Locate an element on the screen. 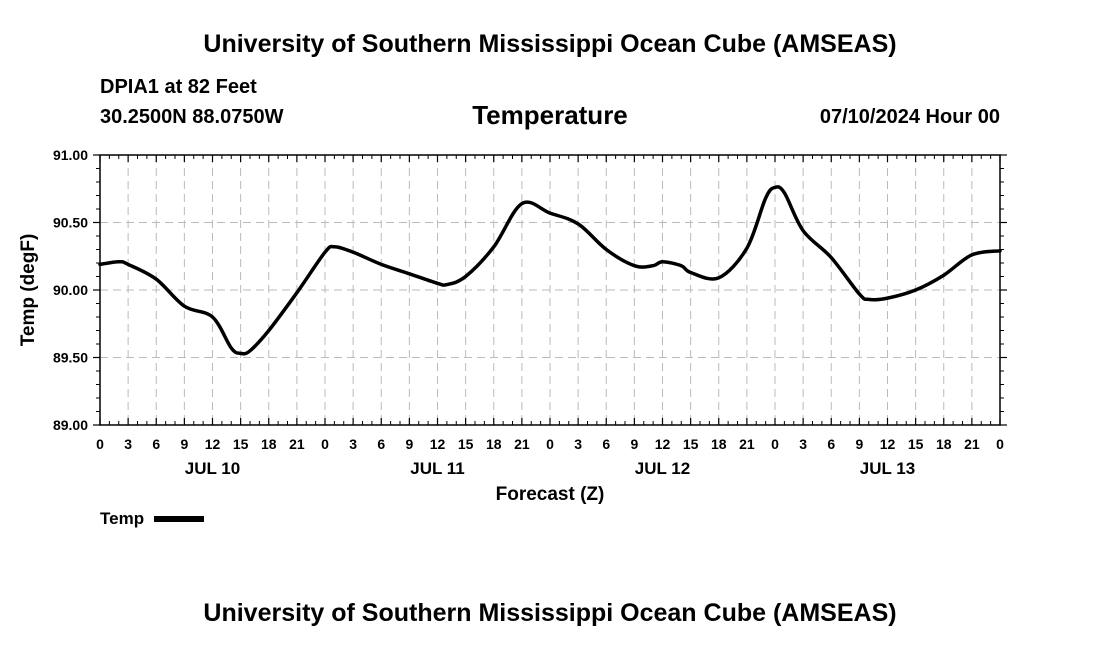 The height and width of the screenshot is (650, 1100). day-label: JUL 10 is located at coordinates (212, 468).